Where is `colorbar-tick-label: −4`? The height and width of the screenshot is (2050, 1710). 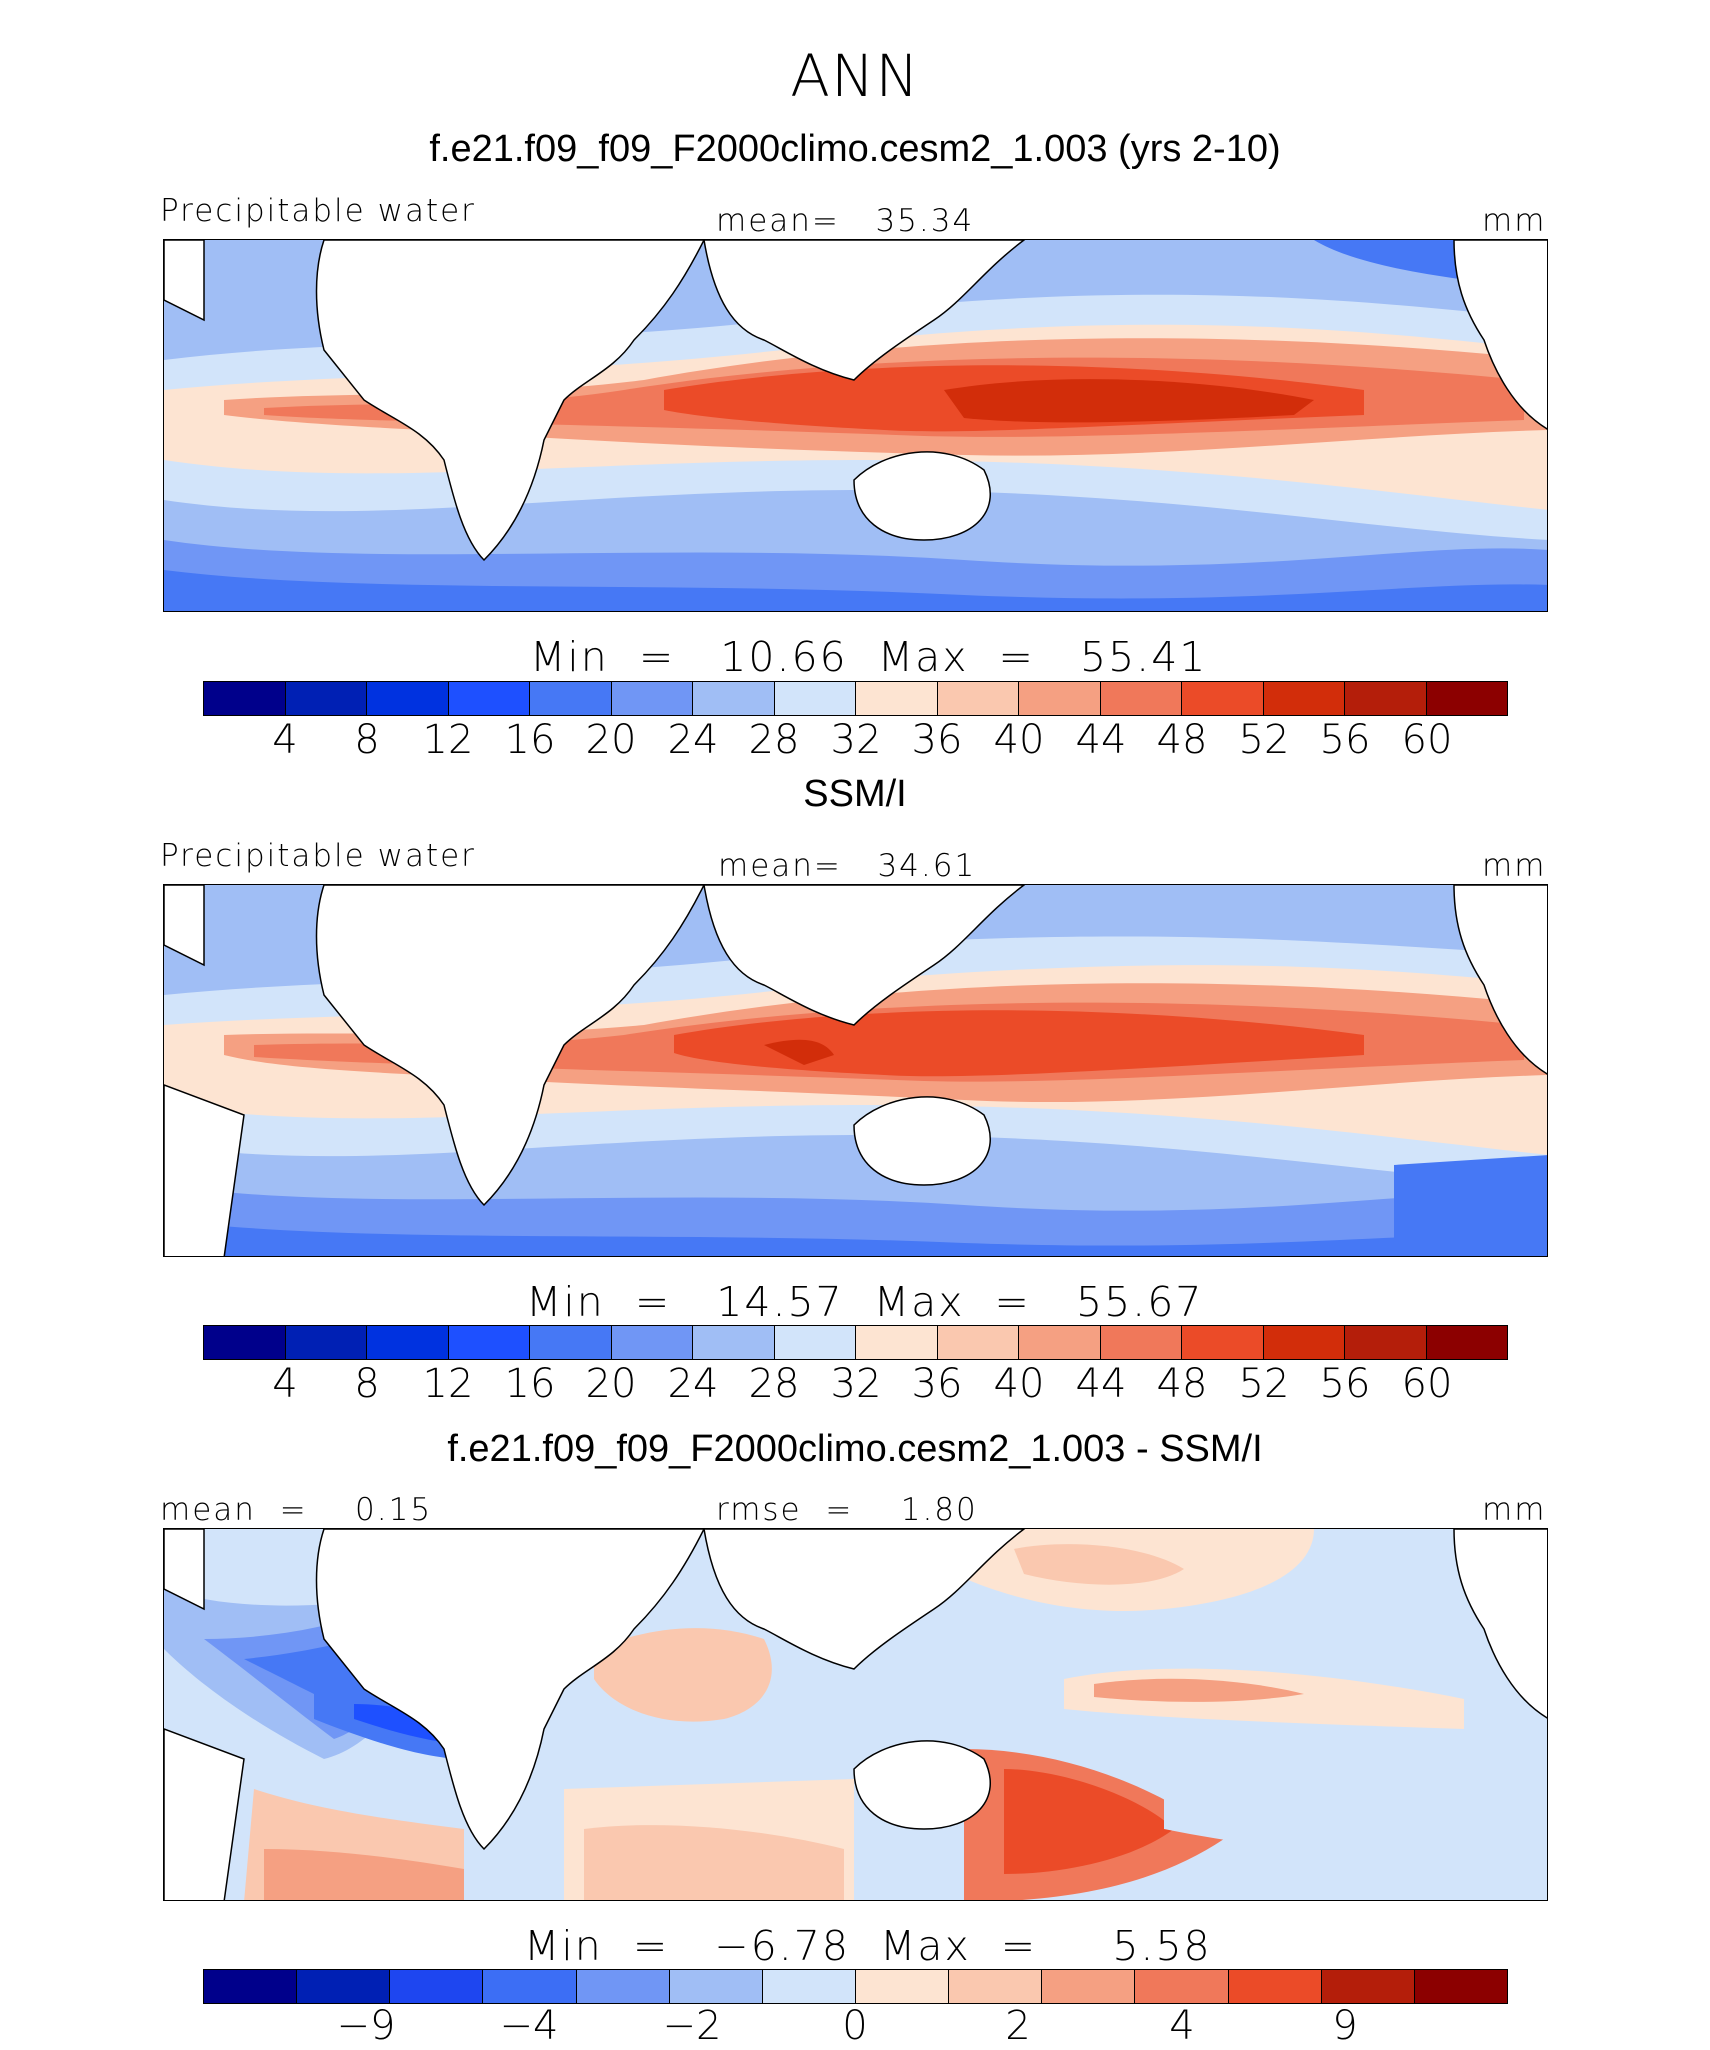
colorbar-tick-label: −4 is located at coordinates (529, 2026).